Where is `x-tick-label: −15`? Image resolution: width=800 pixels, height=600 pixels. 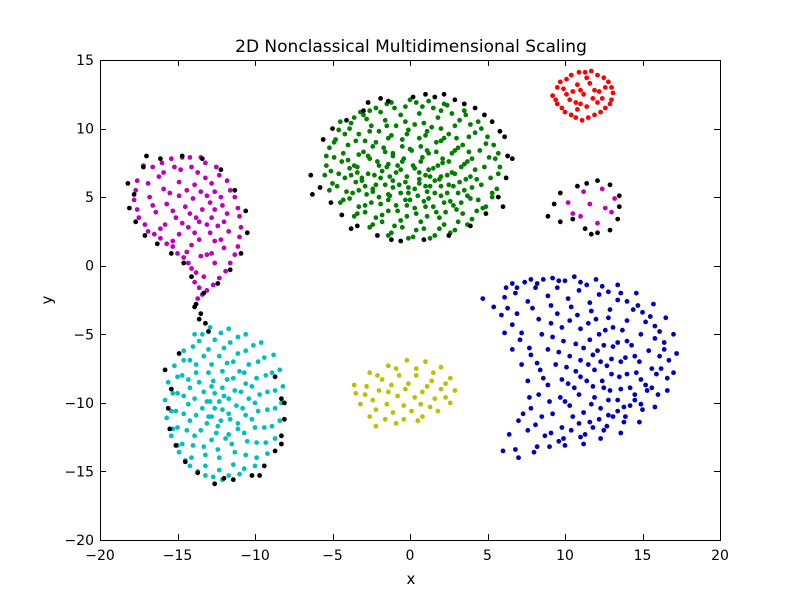
x-tick-label: −15 is located at coordinates (178, 556).